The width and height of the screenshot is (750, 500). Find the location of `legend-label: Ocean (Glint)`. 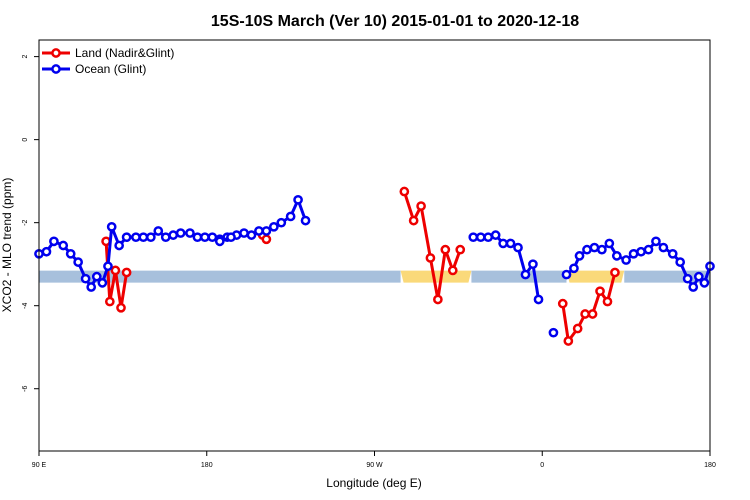

legend-label: Ocean (Glint) is located at coordinates (110, 69).